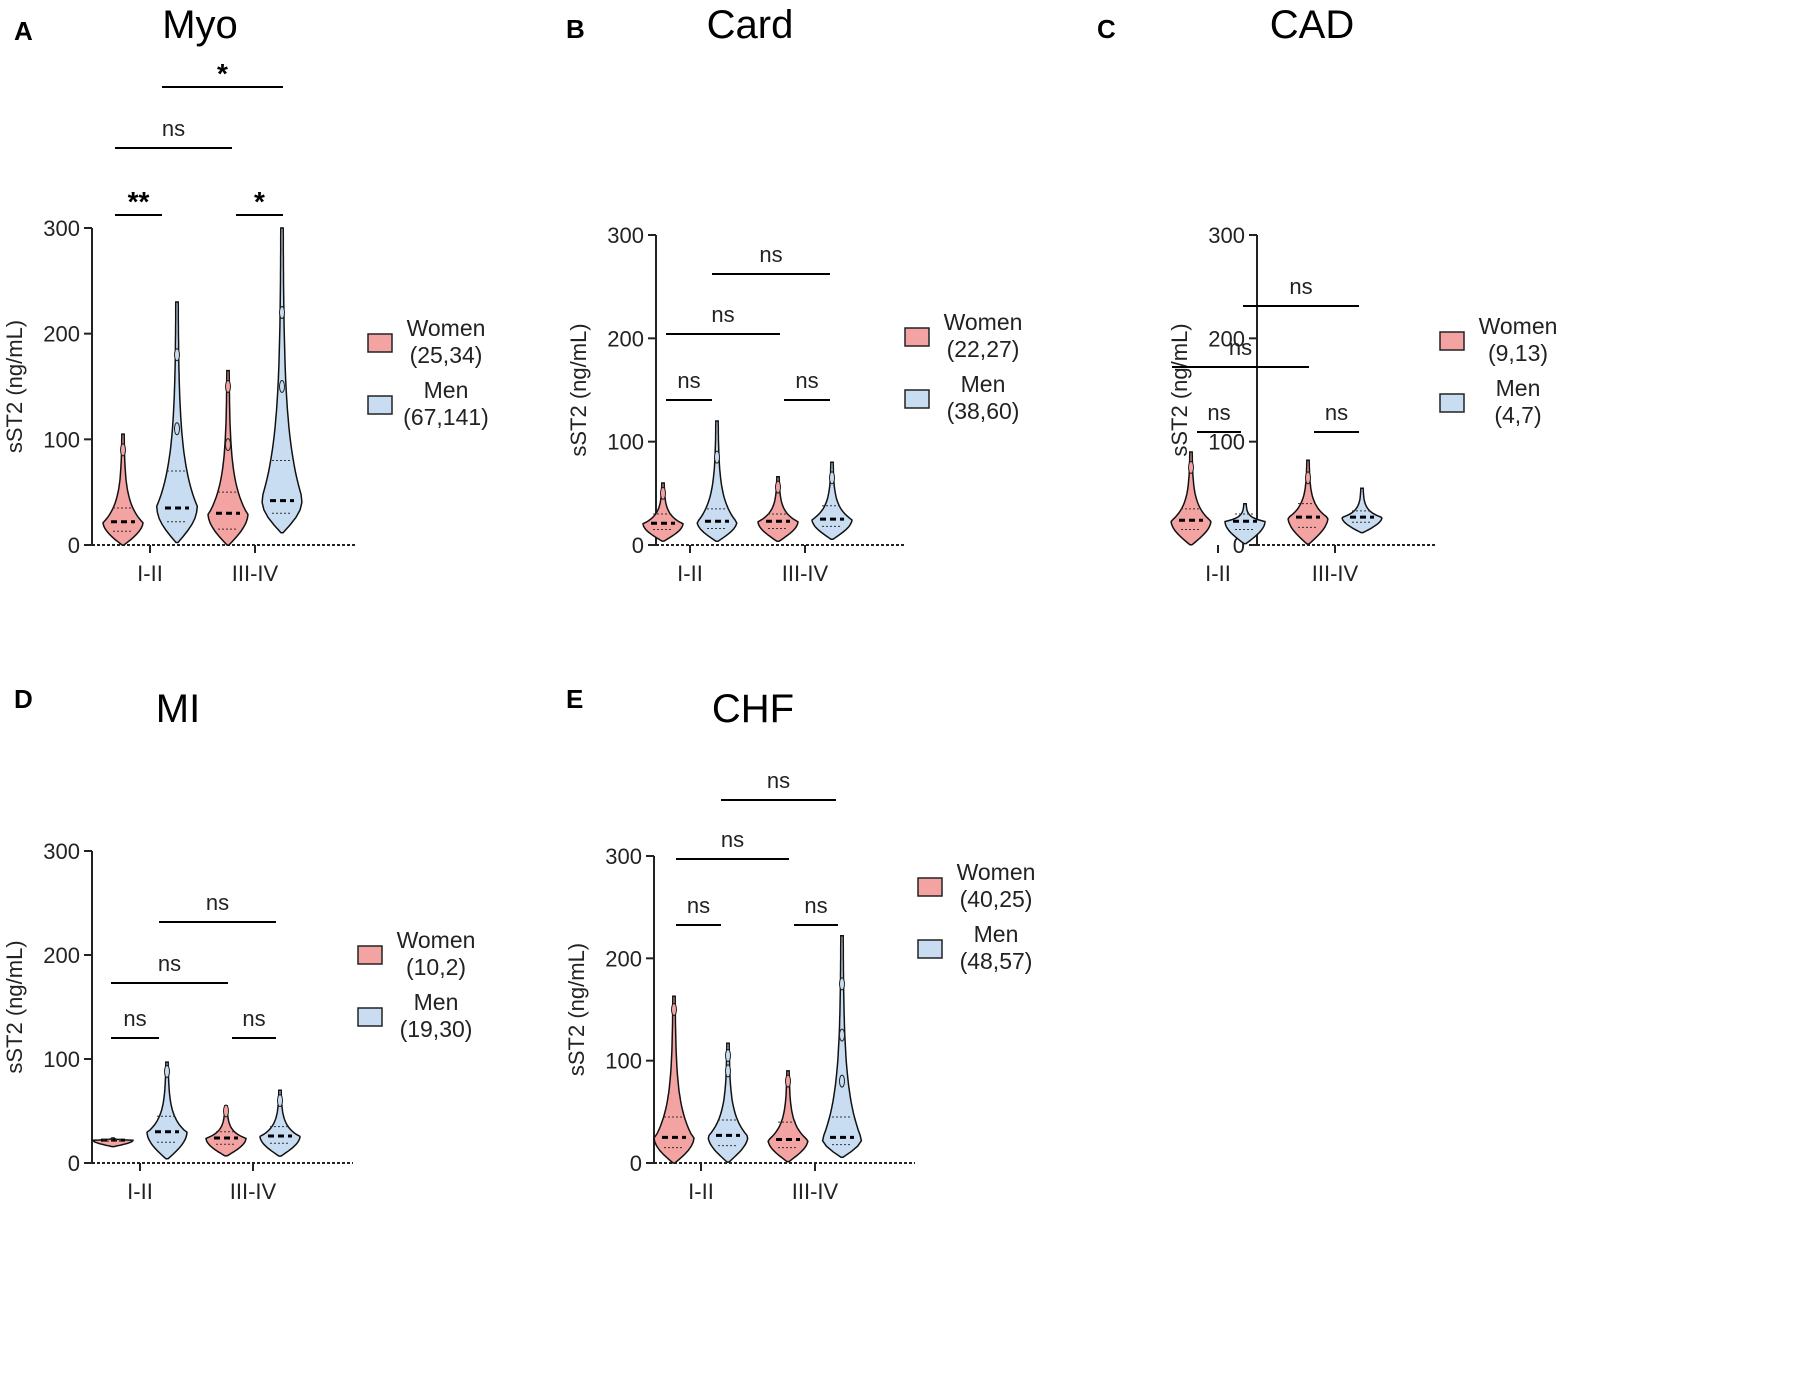  I want to click on panel-label: D, so click(23, 699).